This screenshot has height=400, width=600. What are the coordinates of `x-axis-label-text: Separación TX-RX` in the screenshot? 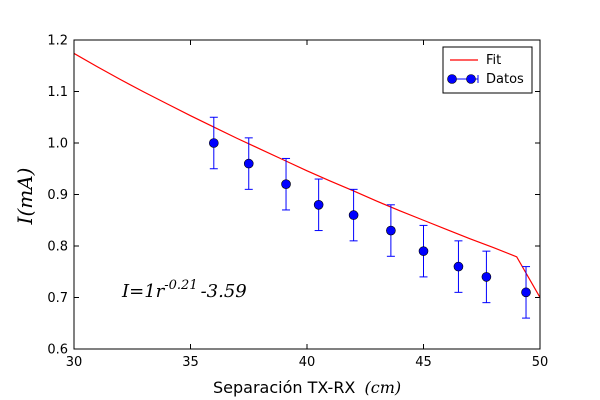 It's located at (284, 387).